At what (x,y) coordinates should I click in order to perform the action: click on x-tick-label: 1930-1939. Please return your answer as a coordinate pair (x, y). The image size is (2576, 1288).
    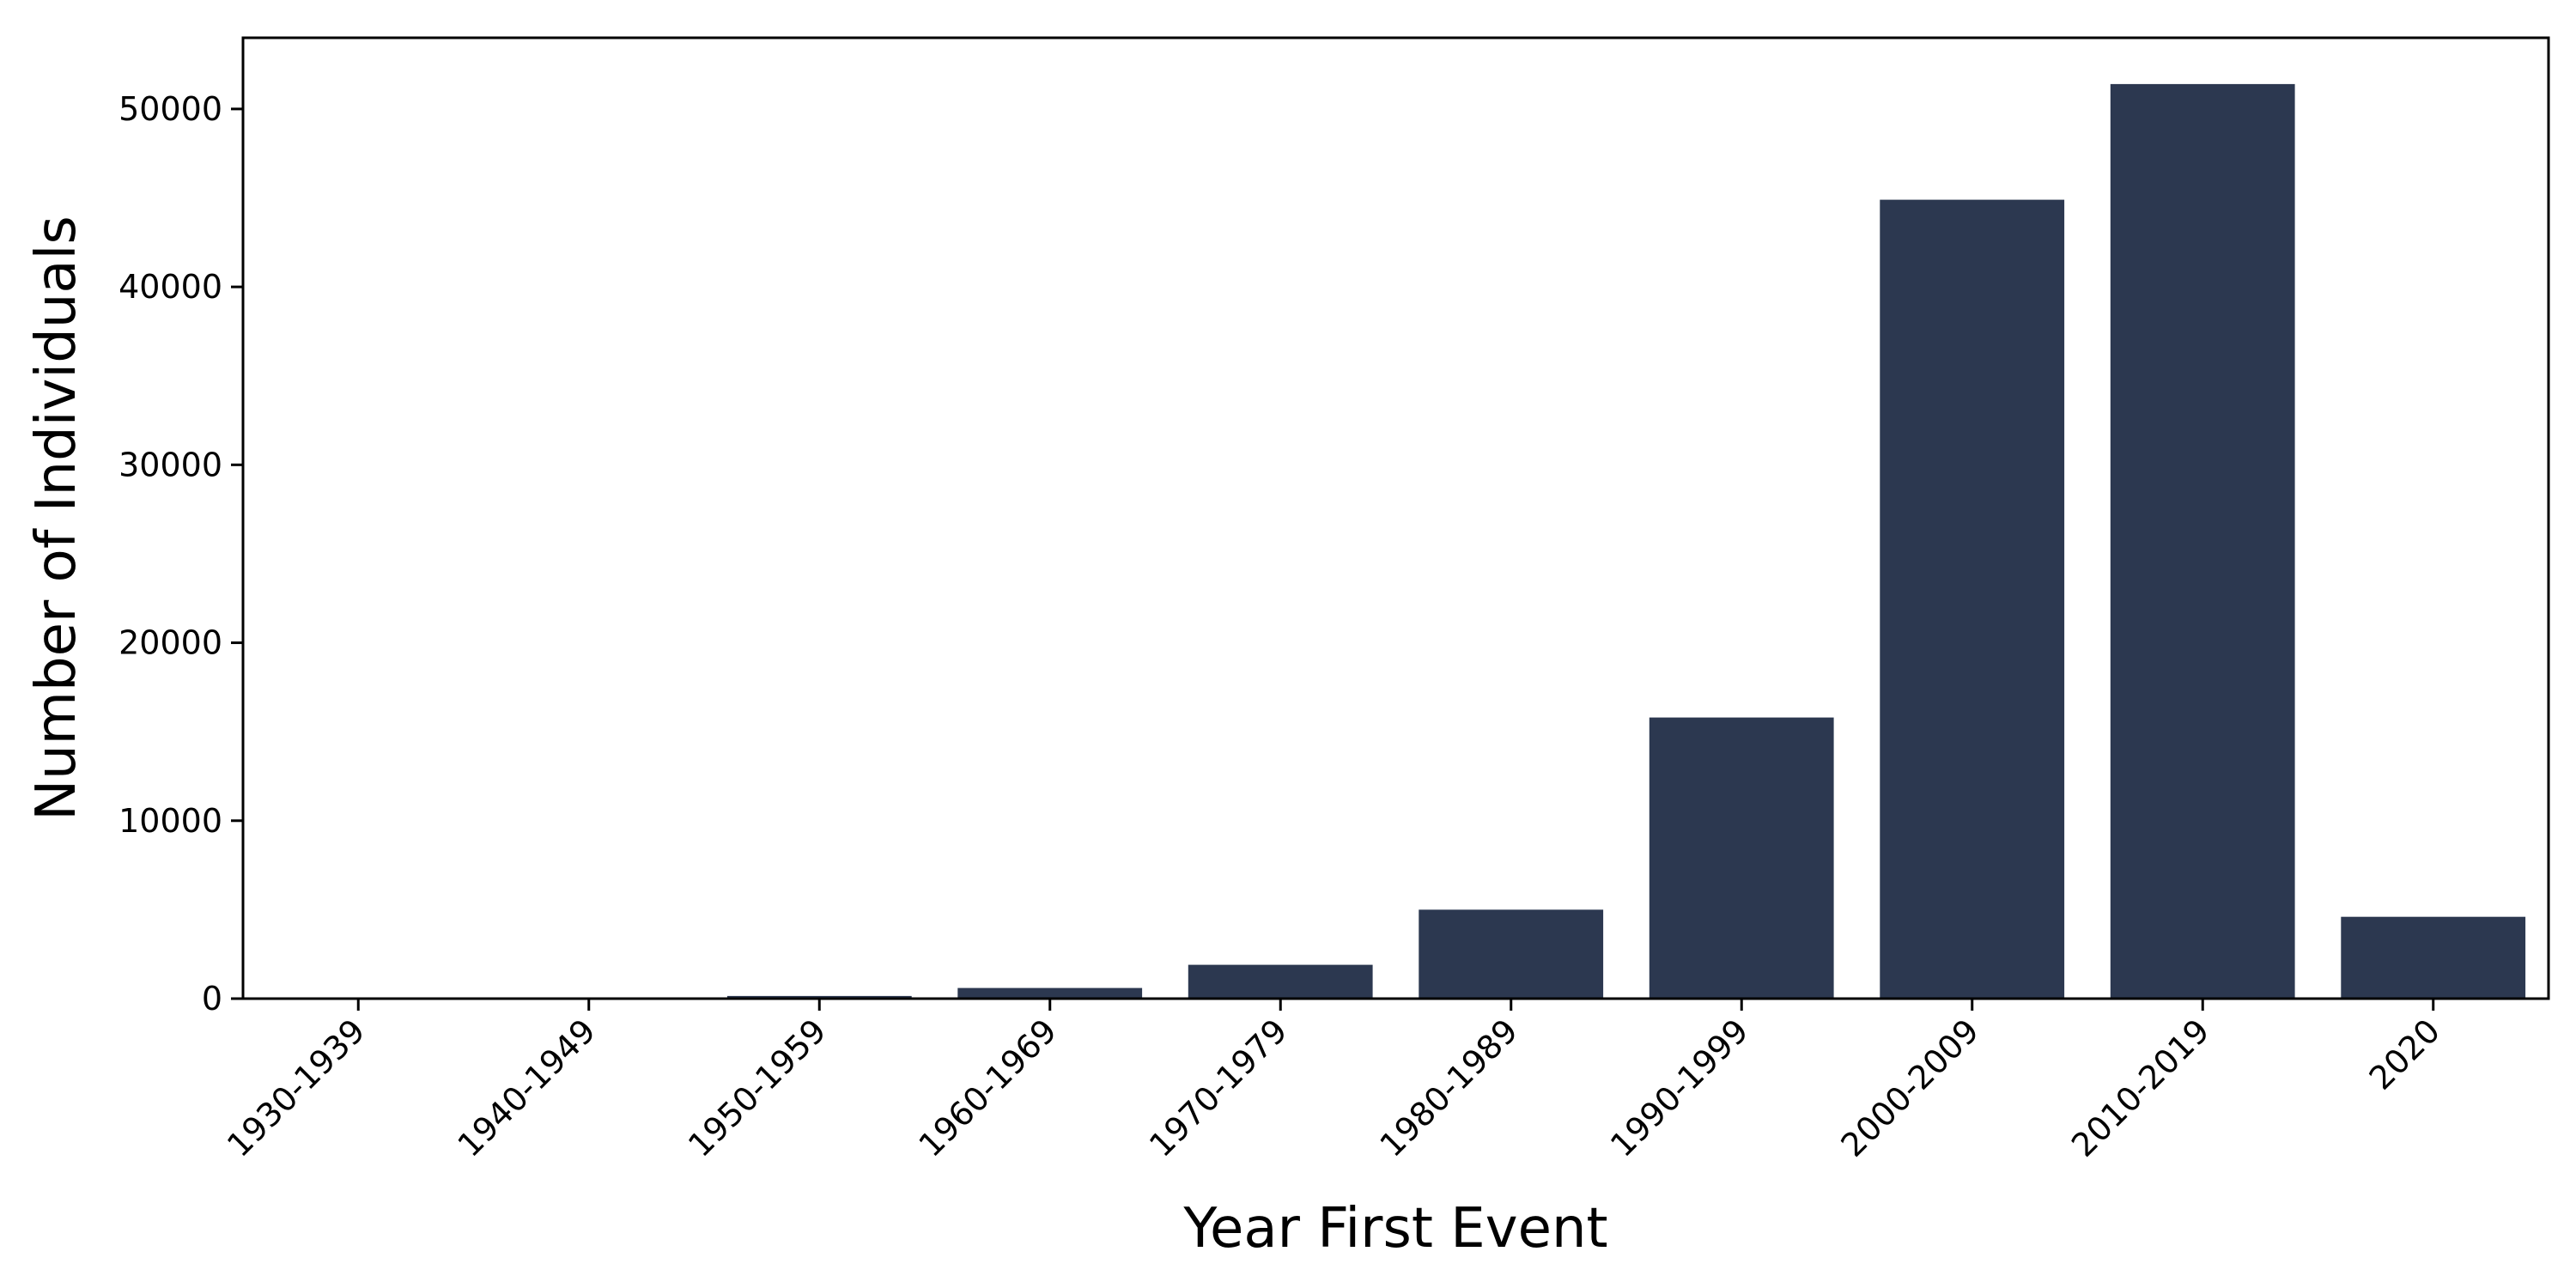
    Looking at the image, I should click on (296, 1088).